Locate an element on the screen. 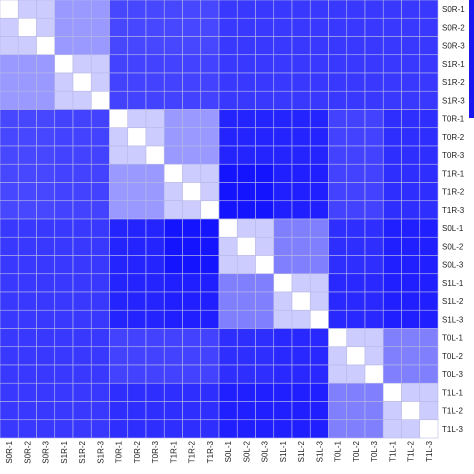 This screenshot has height=474, width=474. column-label: T0L-2 is located at coordinates (356, 450).